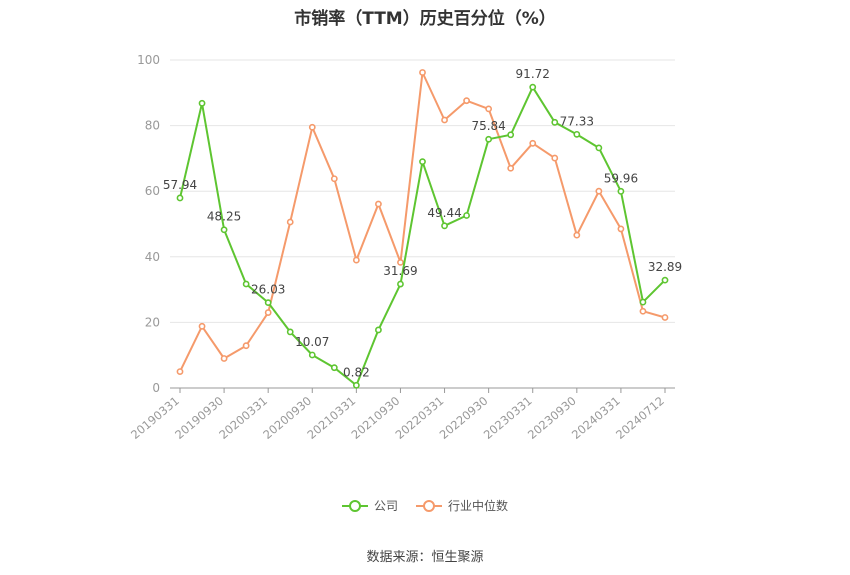 The width and height of the screenshot is (850, 575). What do you see at coordinates (152, 257) in the screenshot?
I see `y-tick-label: 40` at bounding box center [152, 257].